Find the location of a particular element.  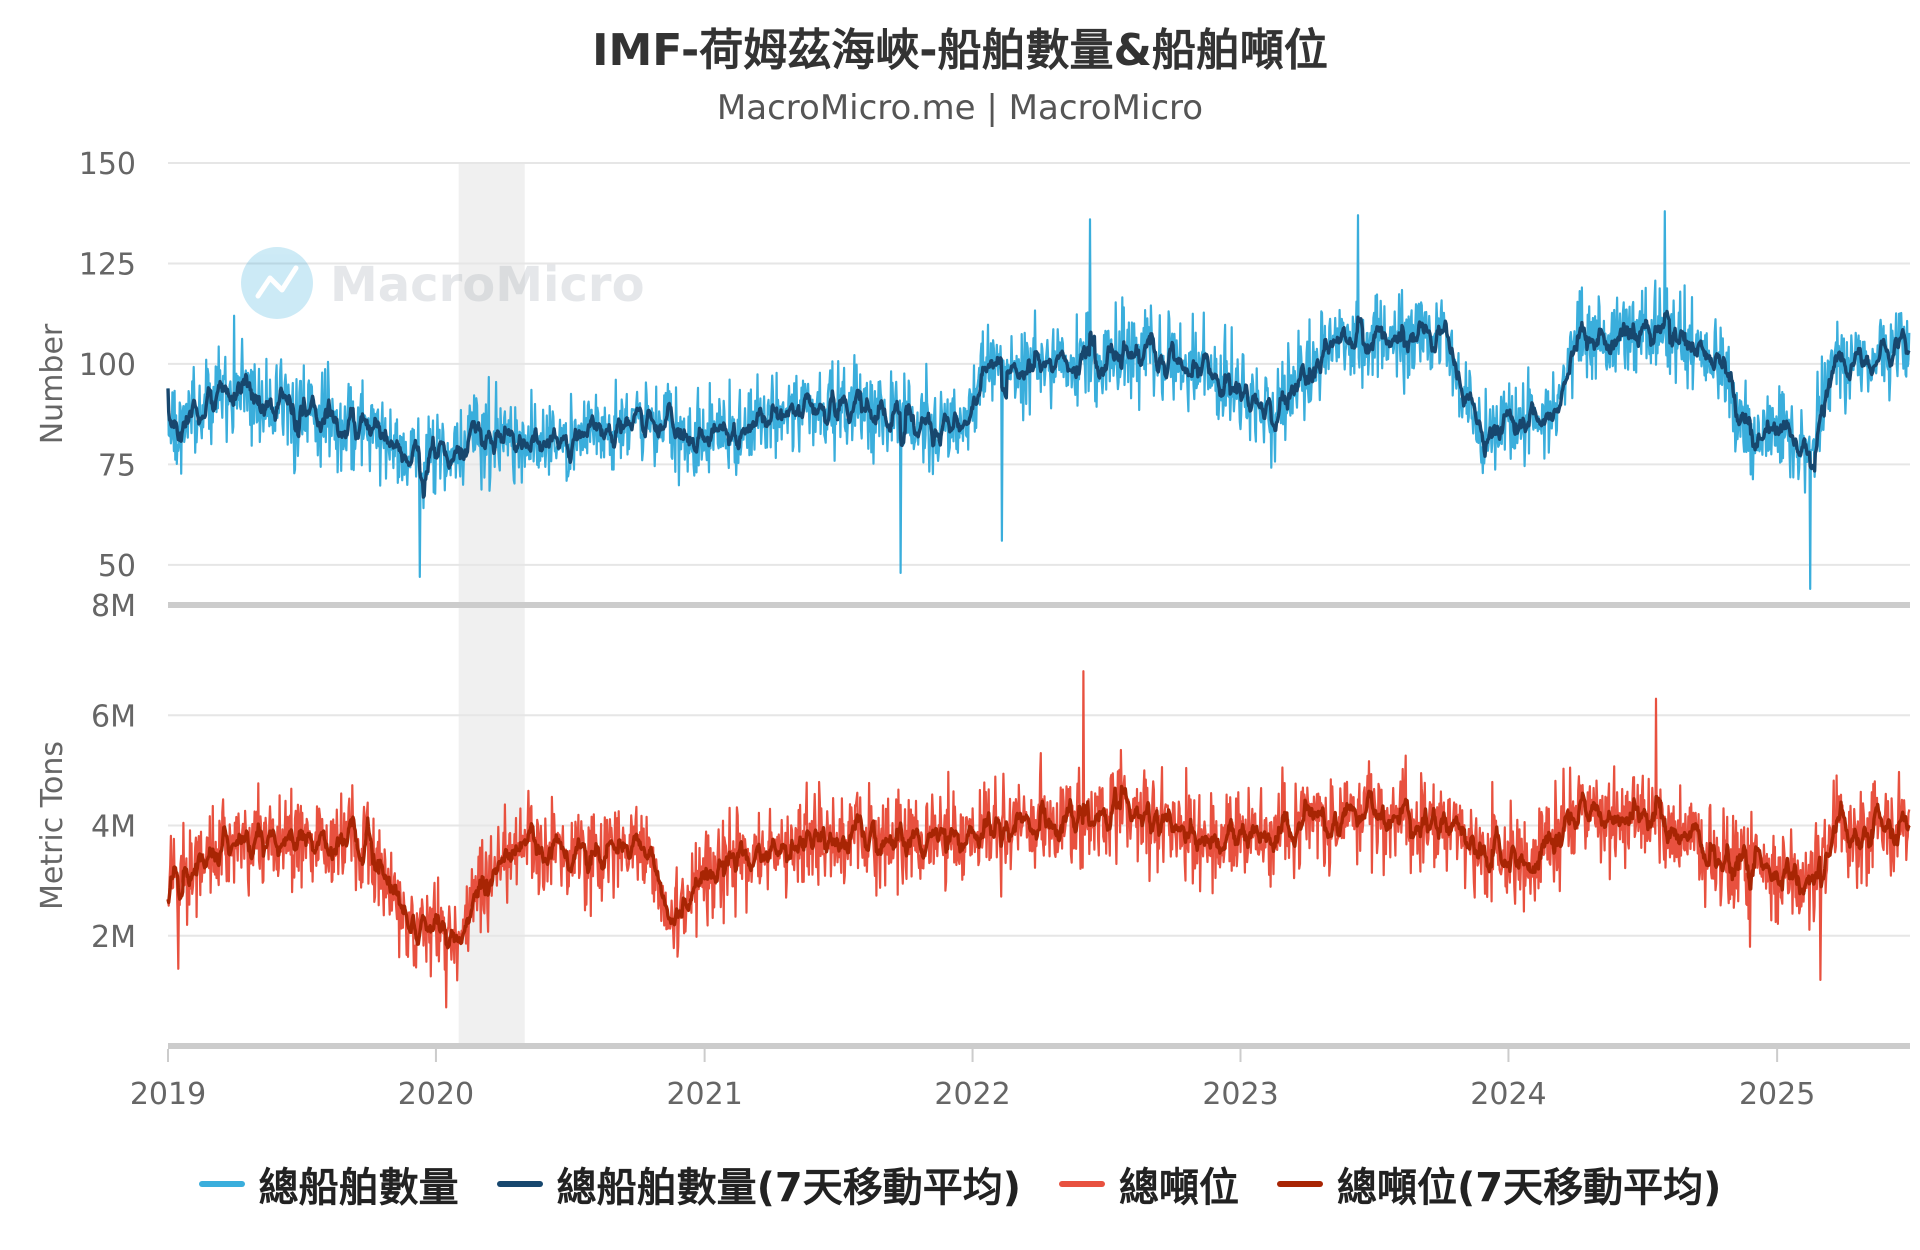

watermark-logo-mark is located at coordinates (277, 282).